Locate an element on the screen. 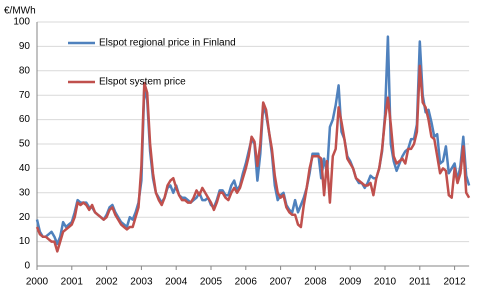 Image resolution: width=493 pixels, height=304 pixels. x-tick-label: 2012 is located at coordinates (454, 282).